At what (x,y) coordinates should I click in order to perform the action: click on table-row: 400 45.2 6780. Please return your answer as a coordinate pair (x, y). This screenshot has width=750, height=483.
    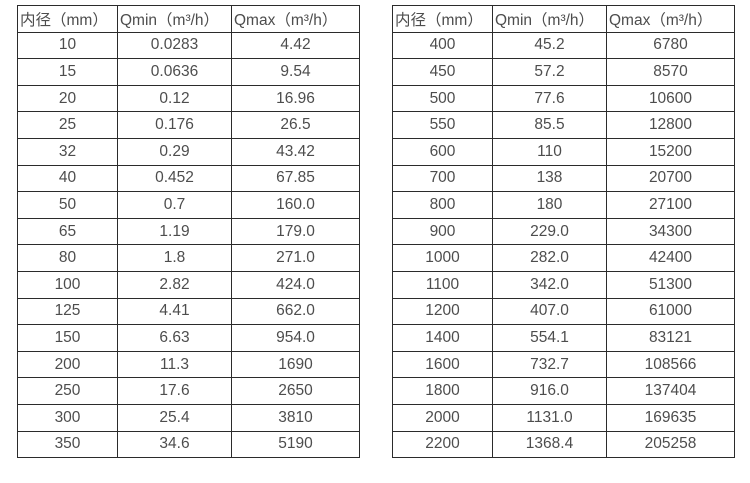
    Looking at the image, I should click on (563, 45).